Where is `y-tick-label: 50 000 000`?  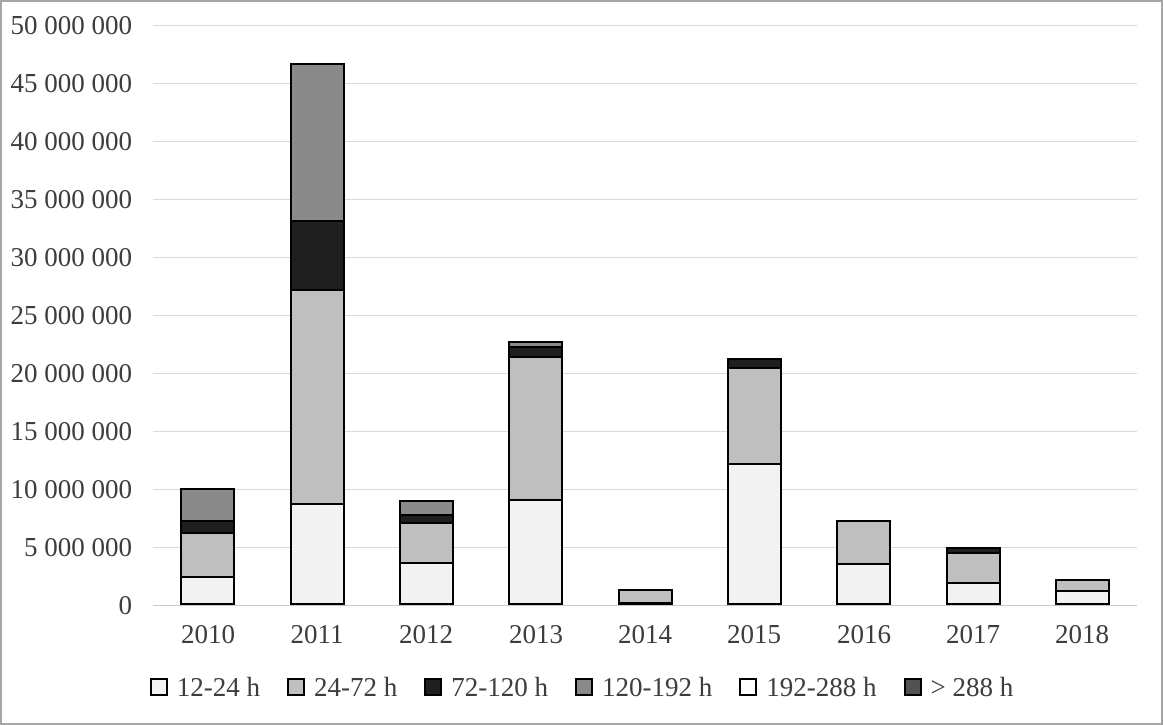
y-tick-label: 50 000 000 is located at coordinates (71, 25).